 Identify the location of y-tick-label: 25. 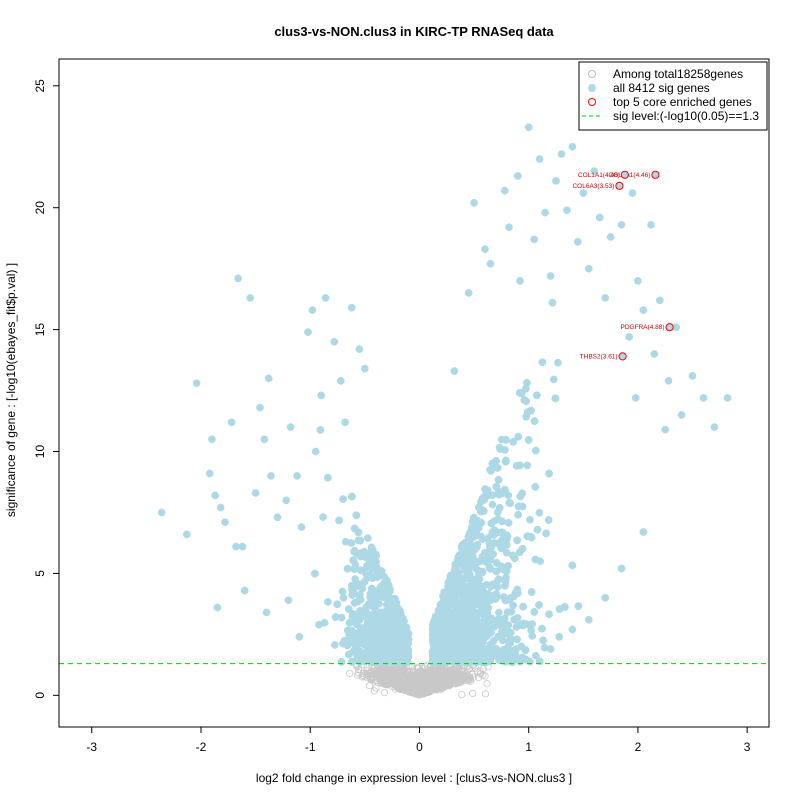
(40, 86).